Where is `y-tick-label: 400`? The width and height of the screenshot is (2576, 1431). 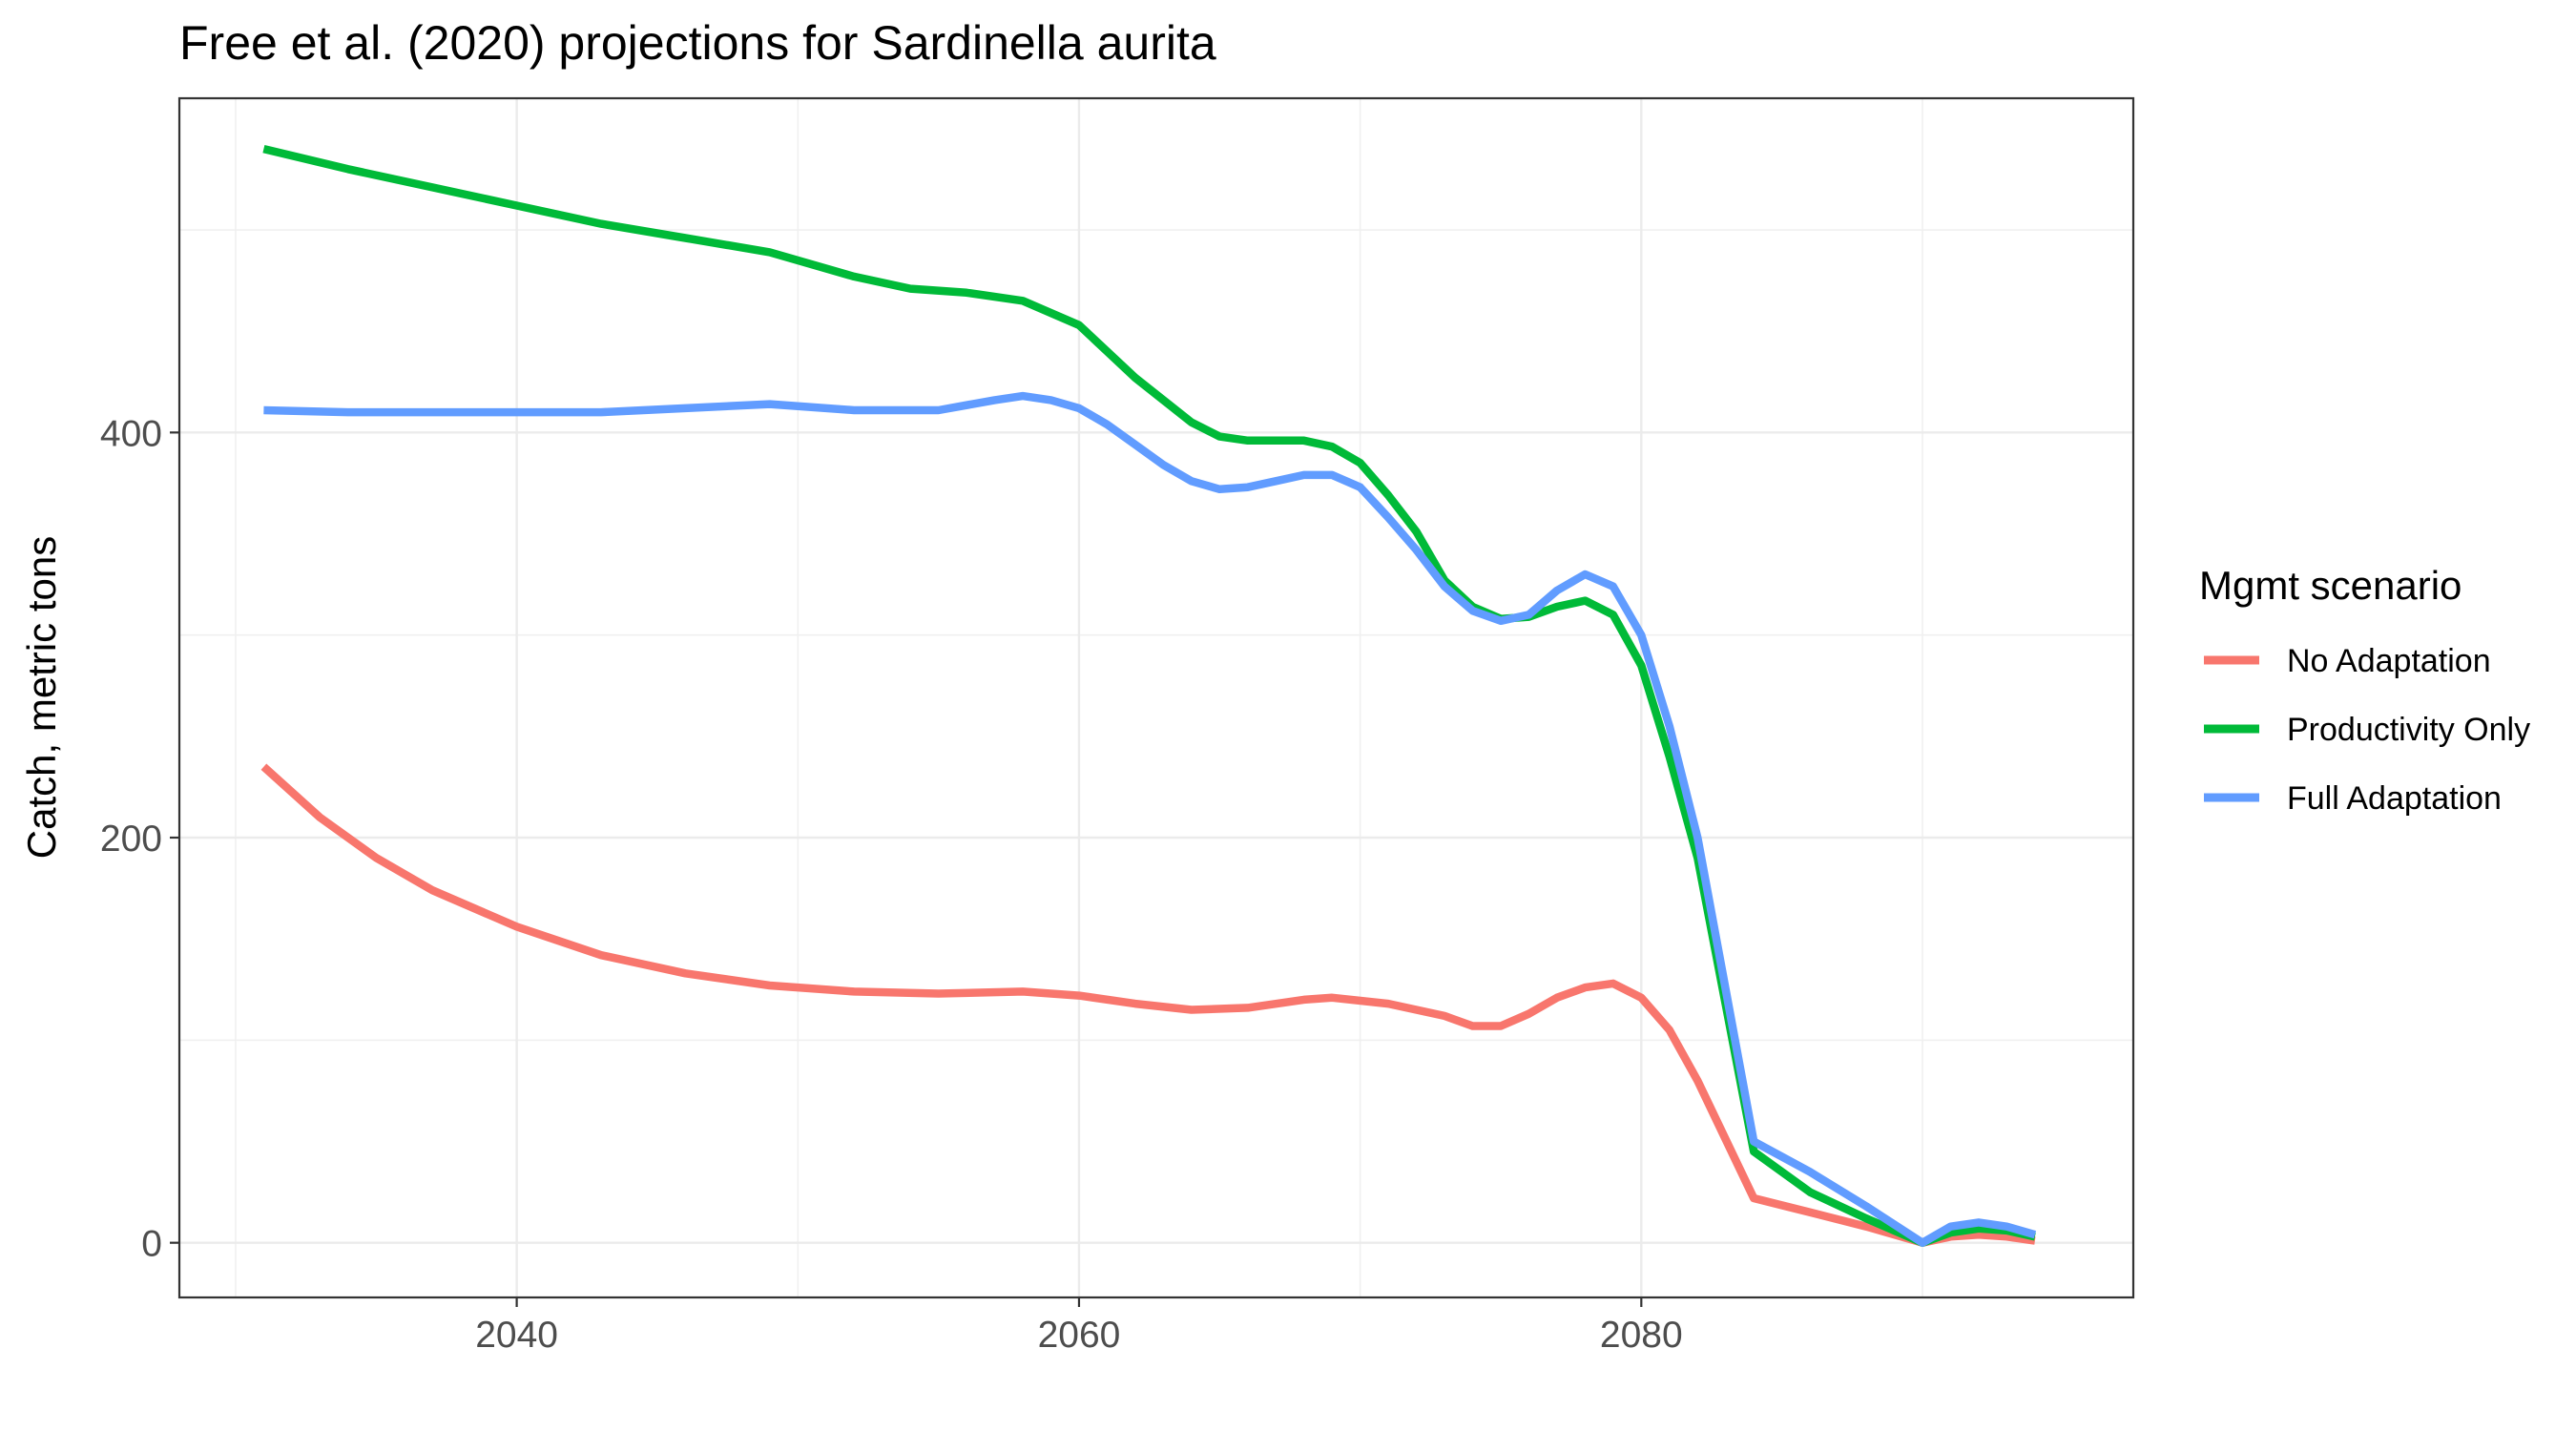 y-tick-label: 400 is located at coordinates (131, 433).